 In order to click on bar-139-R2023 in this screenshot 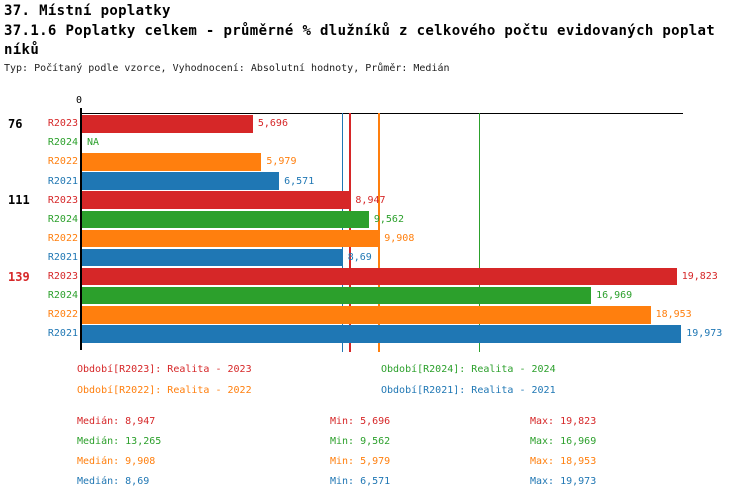, I will do `click(379, 276)`.